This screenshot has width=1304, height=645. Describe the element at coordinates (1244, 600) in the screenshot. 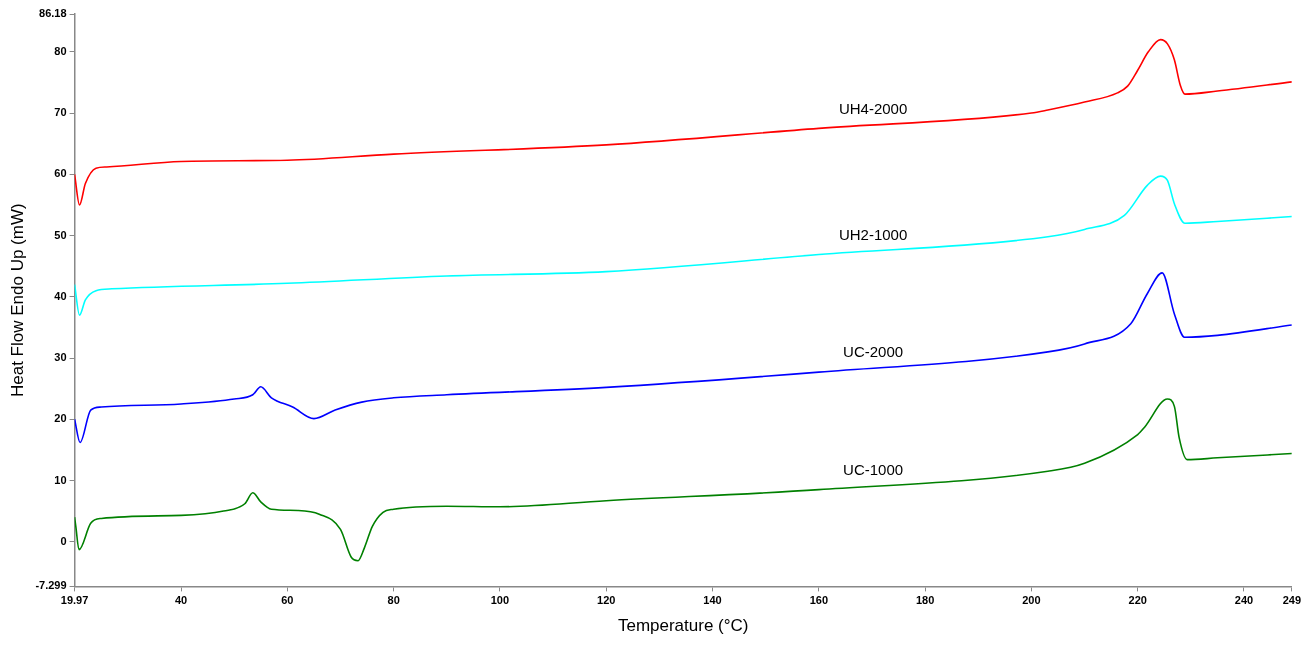

I see `x-tick-label: 240` at that location.